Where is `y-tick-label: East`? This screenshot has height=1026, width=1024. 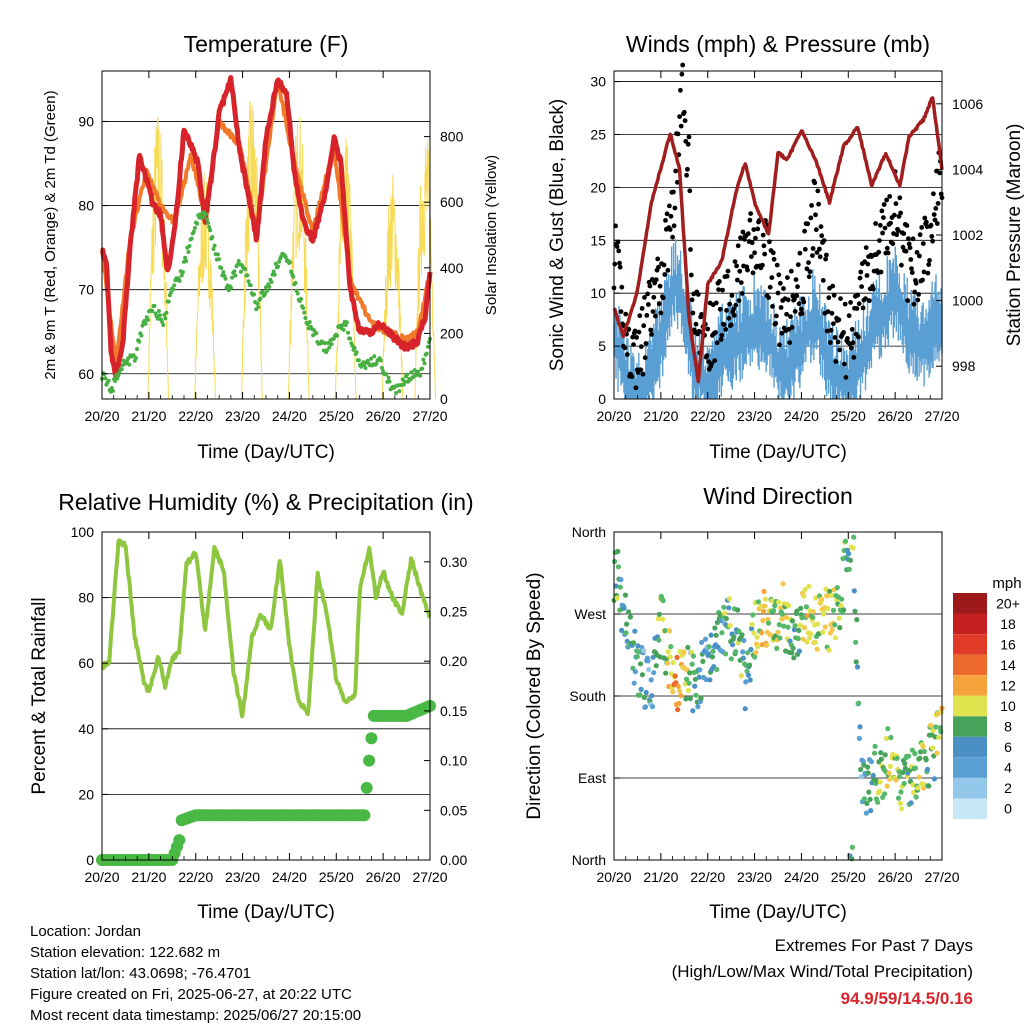
y-tick-label: East is located at coordinates (592, 778).